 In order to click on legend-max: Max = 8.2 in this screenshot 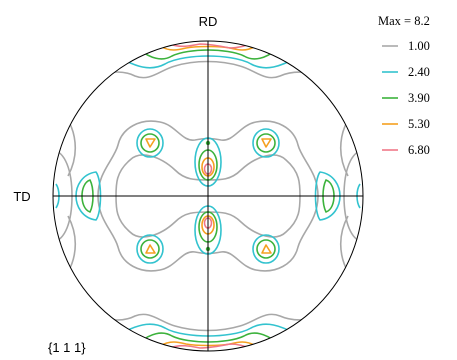, I will do `click(404, 21)`.